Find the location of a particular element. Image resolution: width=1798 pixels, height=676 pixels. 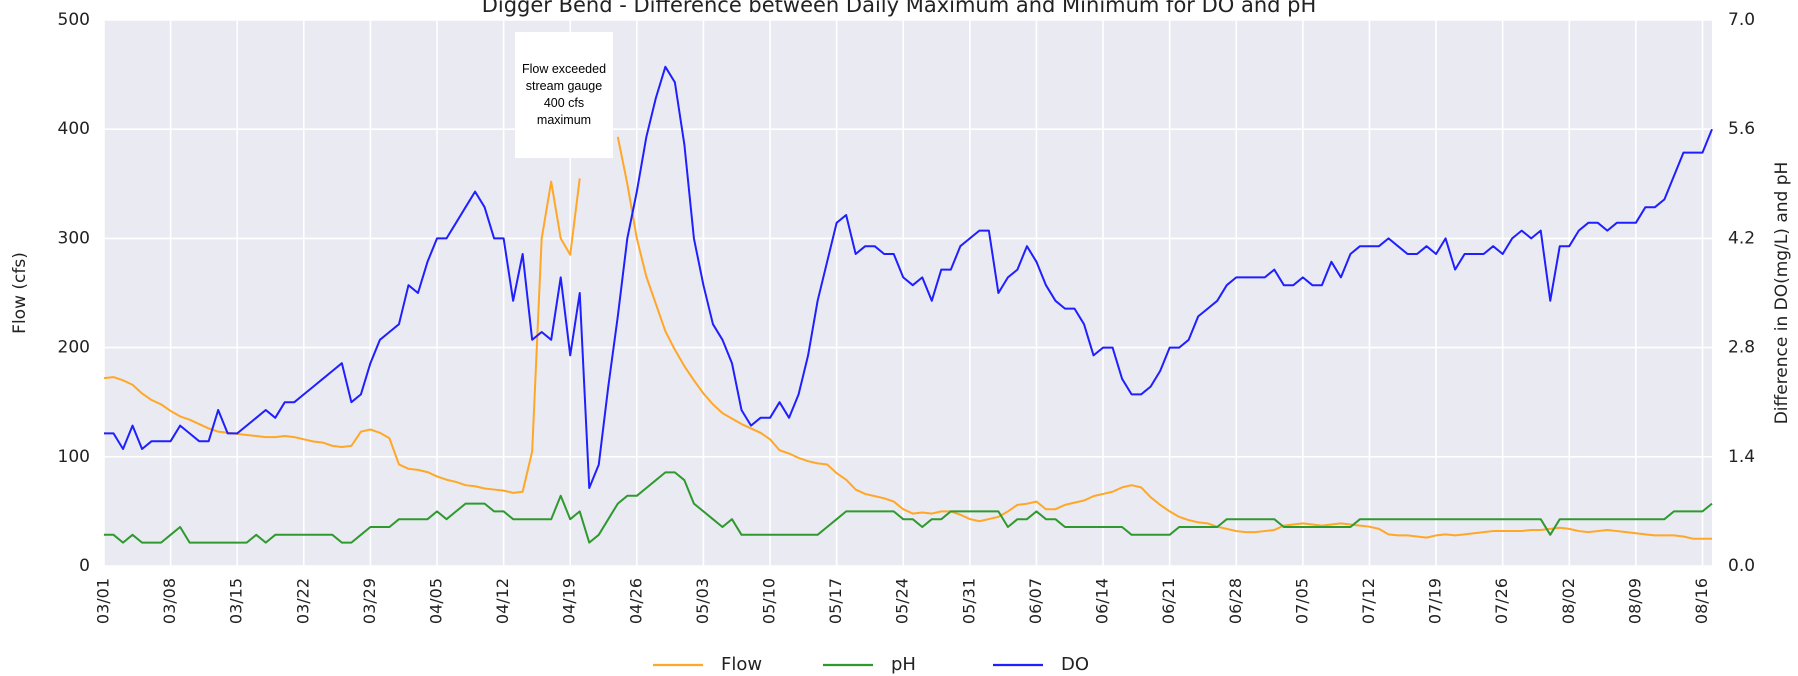

x-tick-label: 06/14 is located at coordinates (1102, 601).